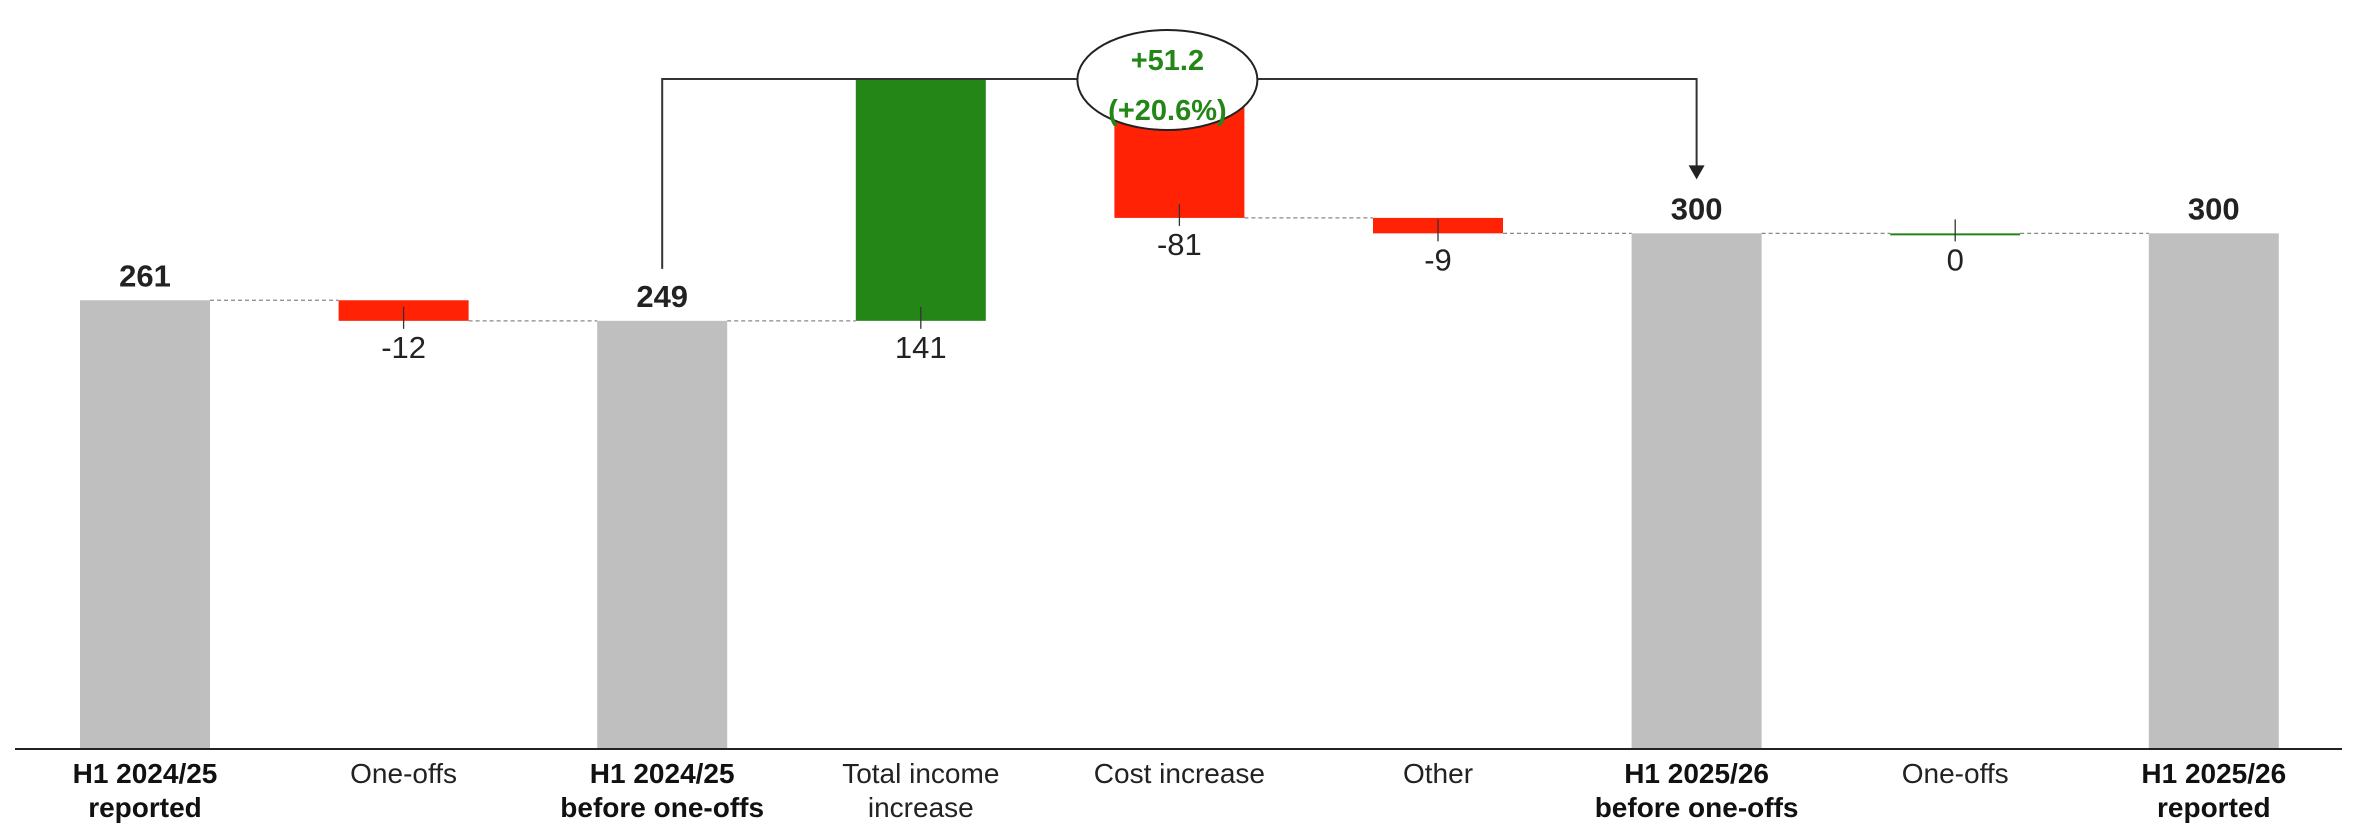  I want to click on growth-percent-label: (+20.6%), so click(1167, 111).